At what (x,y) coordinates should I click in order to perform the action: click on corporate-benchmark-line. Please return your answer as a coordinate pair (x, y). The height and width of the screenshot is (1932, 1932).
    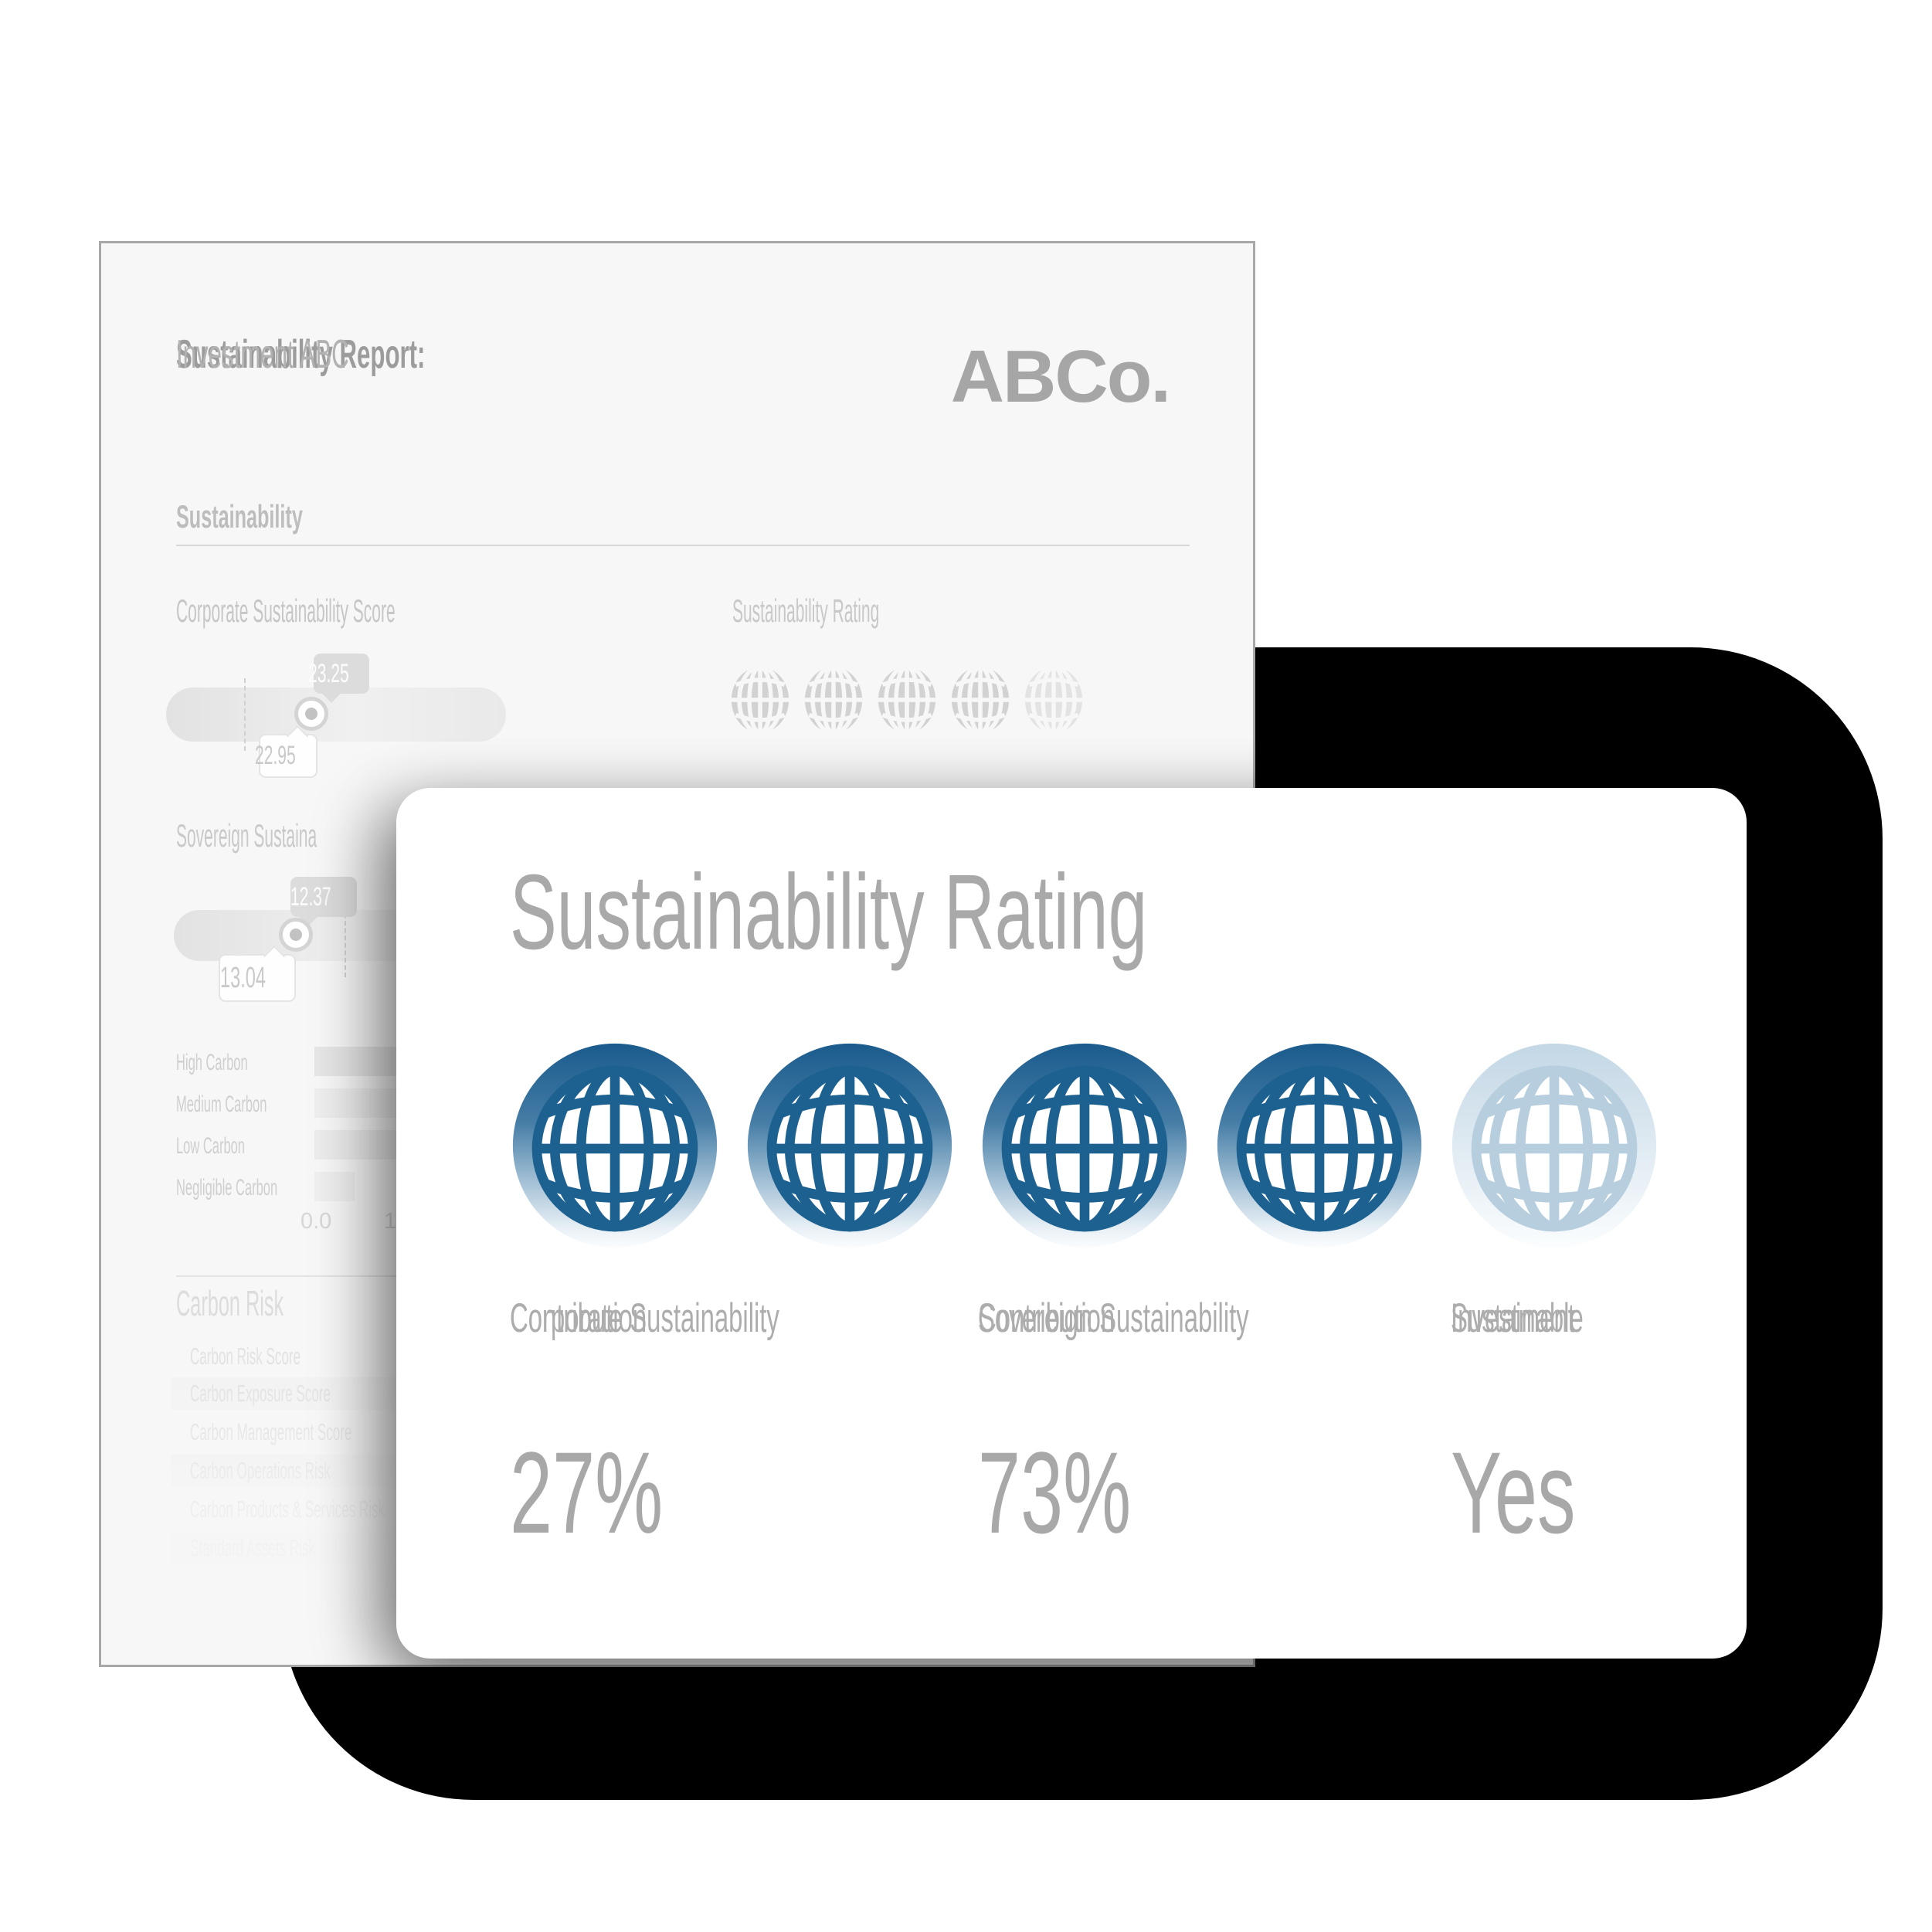
    Looking at the image, I should click on (245, 714).